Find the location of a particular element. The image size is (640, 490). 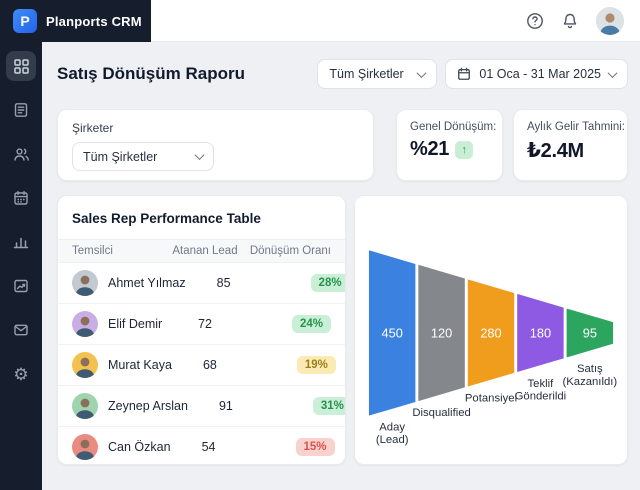

table-row: Murat Kaya 68 19% is located at coordinates (201, 365).